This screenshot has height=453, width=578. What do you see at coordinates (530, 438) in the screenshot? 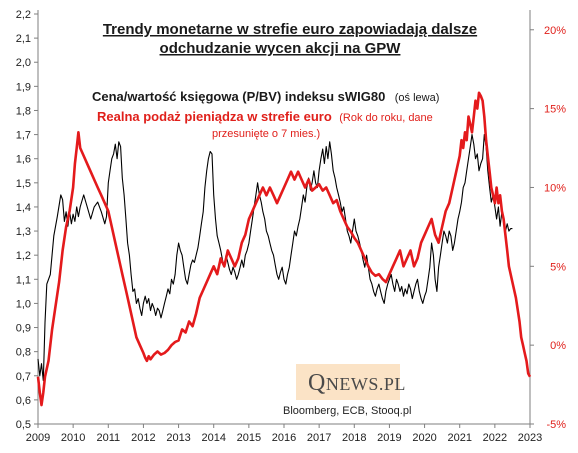
I see `x-tick-label: 2023` at bounding box center [530, 438].